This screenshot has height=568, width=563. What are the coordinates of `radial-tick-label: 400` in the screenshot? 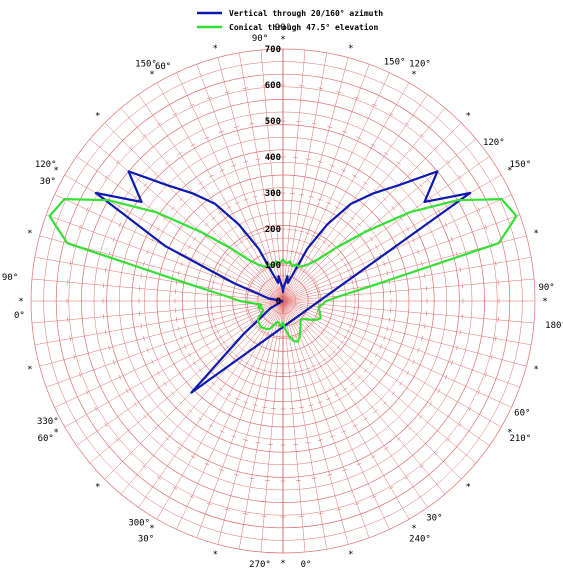 It's located at (273, 158).